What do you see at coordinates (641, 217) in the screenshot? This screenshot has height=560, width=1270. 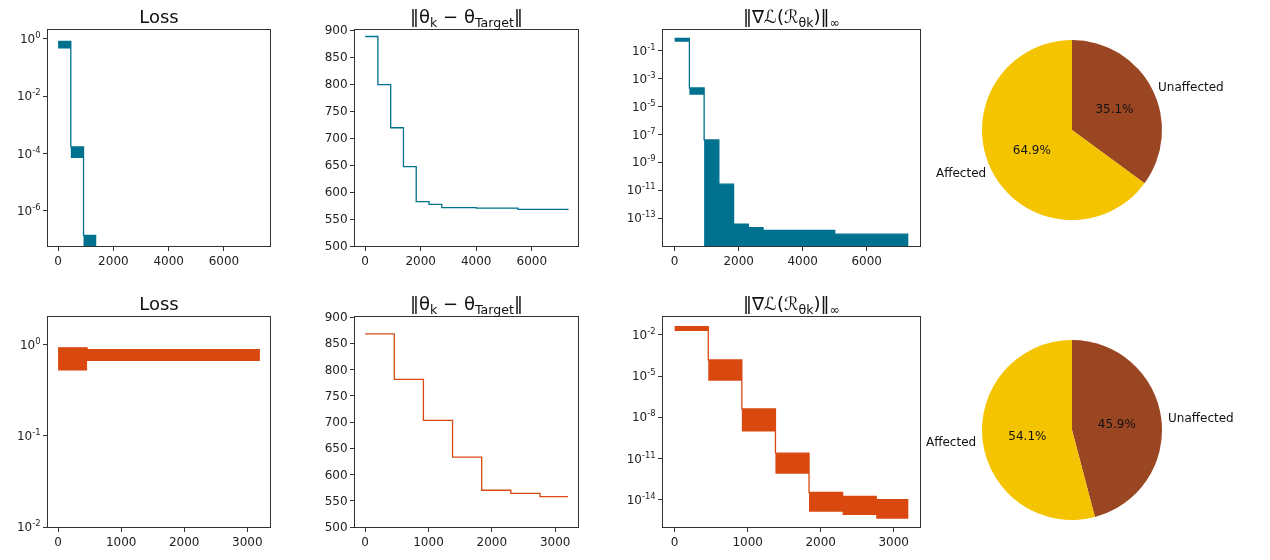 I see `y-tick-label: 10$^{-13}$` at bounding box center [641, 217].